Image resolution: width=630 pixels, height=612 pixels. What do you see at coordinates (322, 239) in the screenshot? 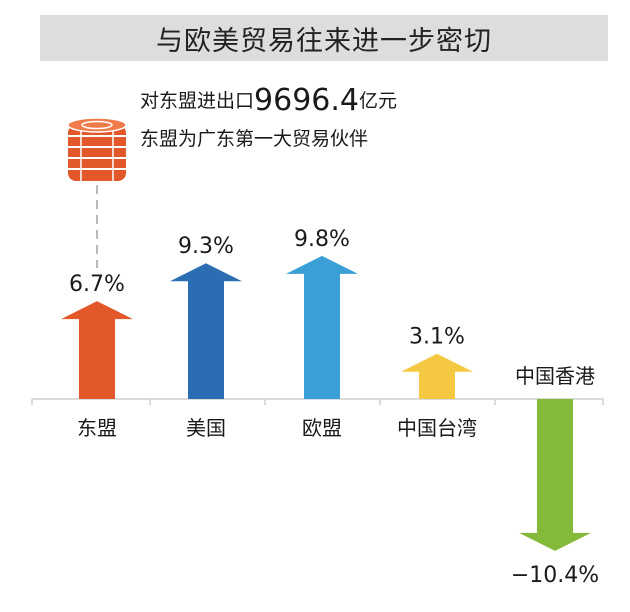
I see `value-label: 9.8%` at bounding box center [322, 239].